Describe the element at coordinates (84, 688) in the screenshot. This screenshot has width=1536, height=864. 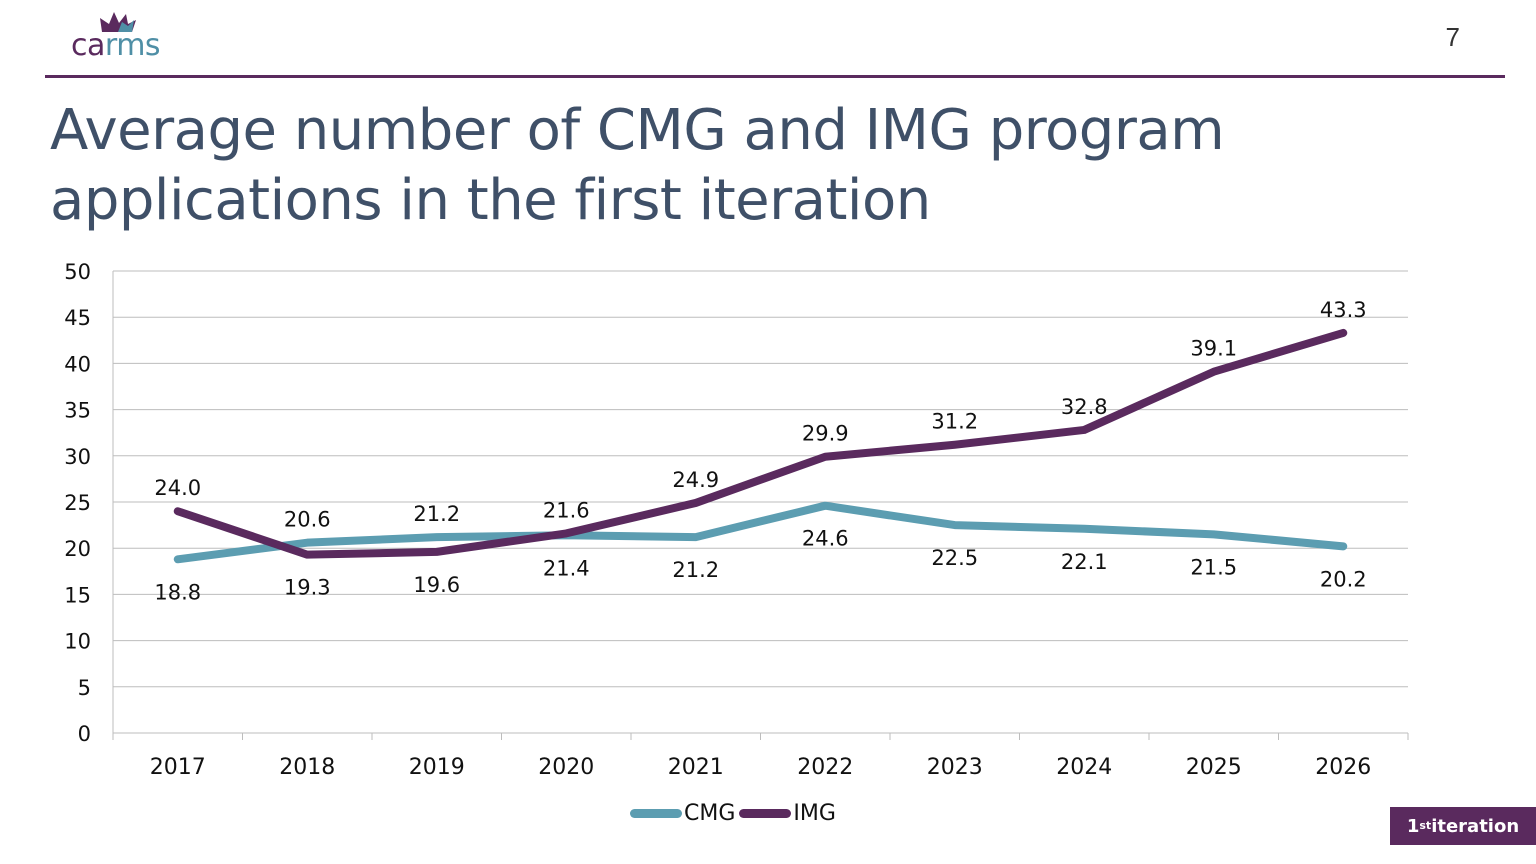
I see `y-tick-label: 5` at that location.